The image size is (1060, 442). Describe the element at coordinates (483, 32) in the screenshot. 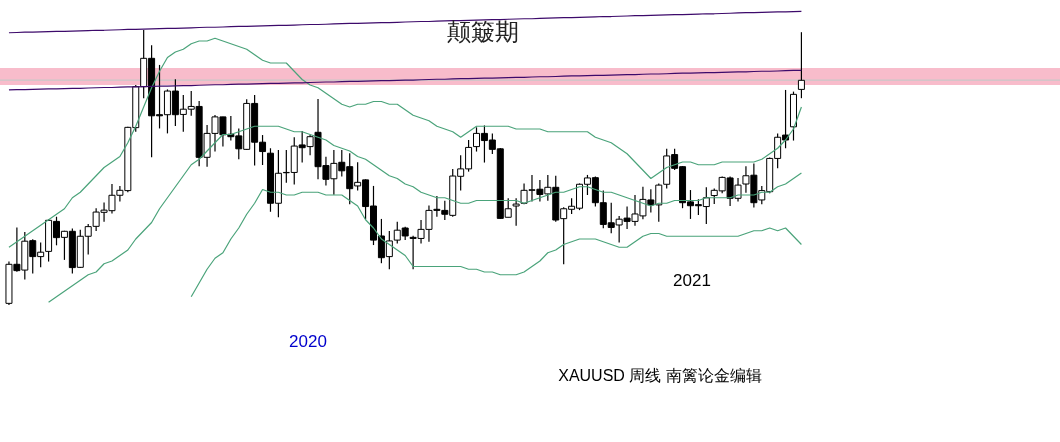

I see `annotation: 颠簸期` at that location.